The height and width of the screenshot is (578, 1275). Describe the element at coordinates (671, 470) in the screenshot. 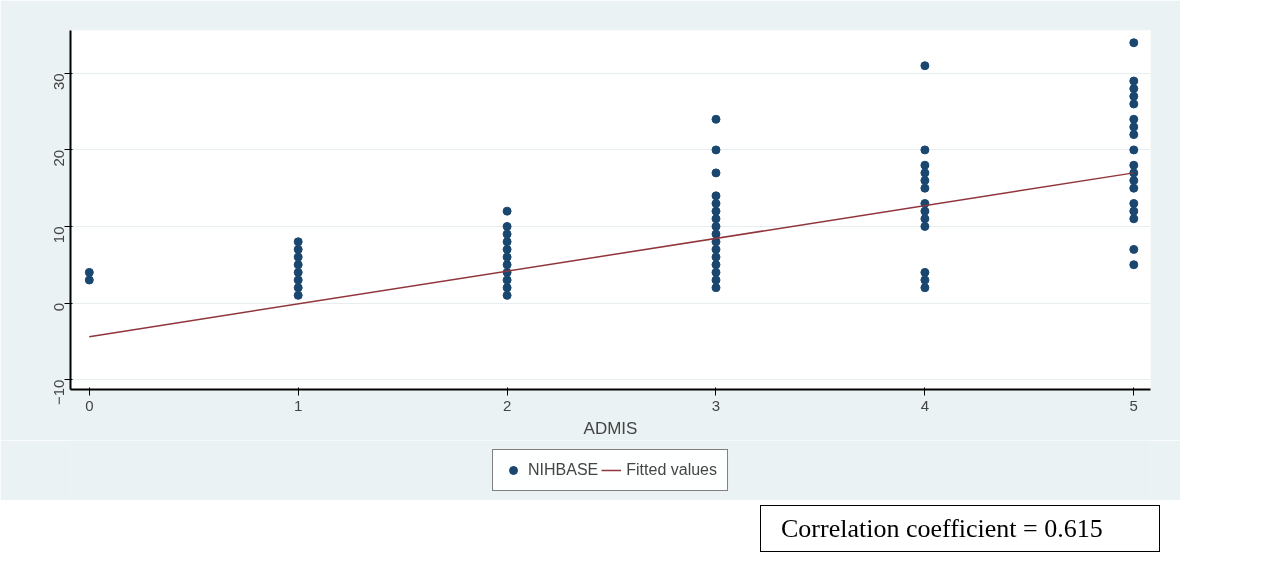

I see `legend-label: Fitted values` at that location.